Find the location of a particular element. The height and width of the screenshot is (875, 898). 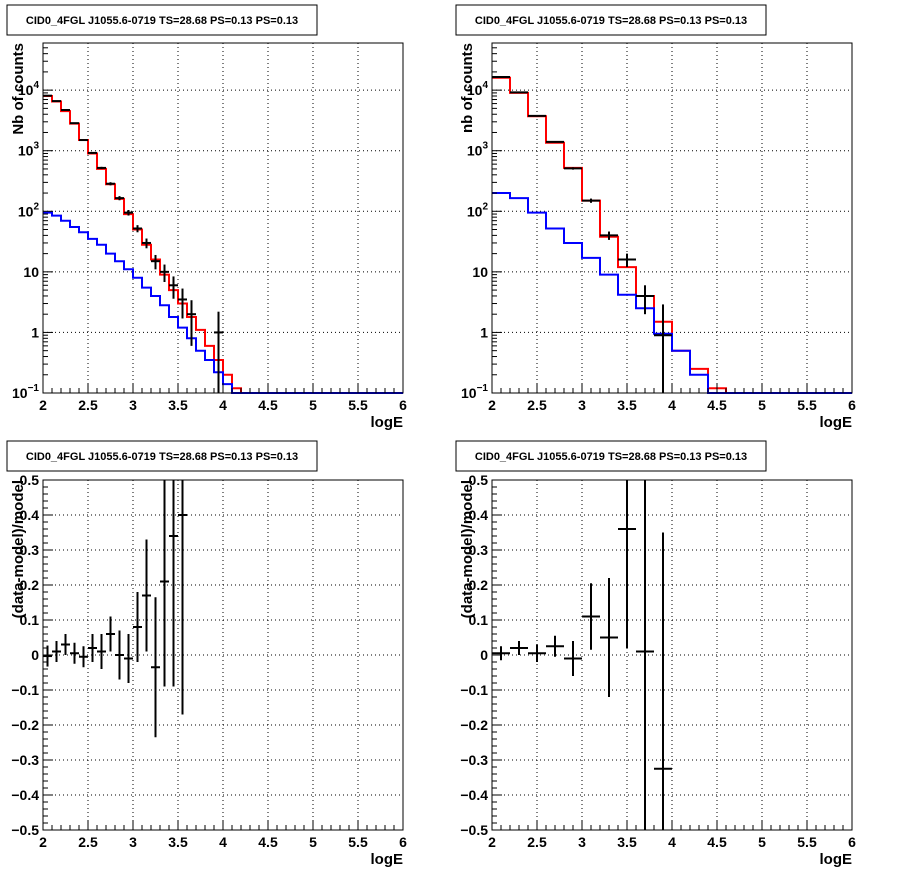

y-axis-label: Nb of counts is located at coordinates (18, 89).